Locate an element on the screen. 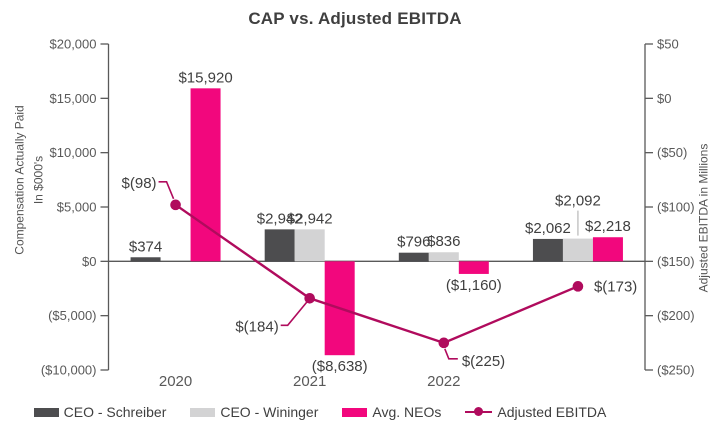 Image resolution: width=722 pixels, height=434 pixels. category-label: 2021 is located at coordinates (309, 381).